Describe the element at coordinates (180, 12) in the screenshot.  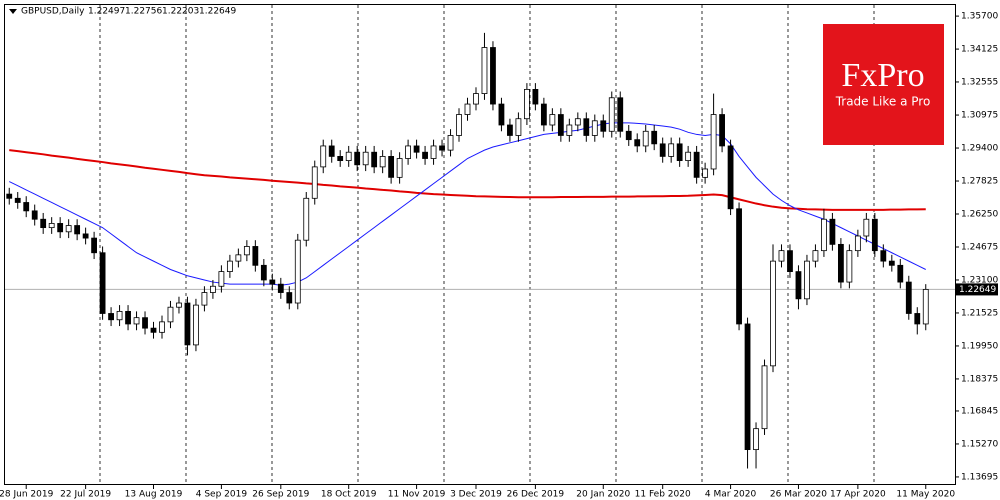
I see `header-low: 1.22203` at that location.